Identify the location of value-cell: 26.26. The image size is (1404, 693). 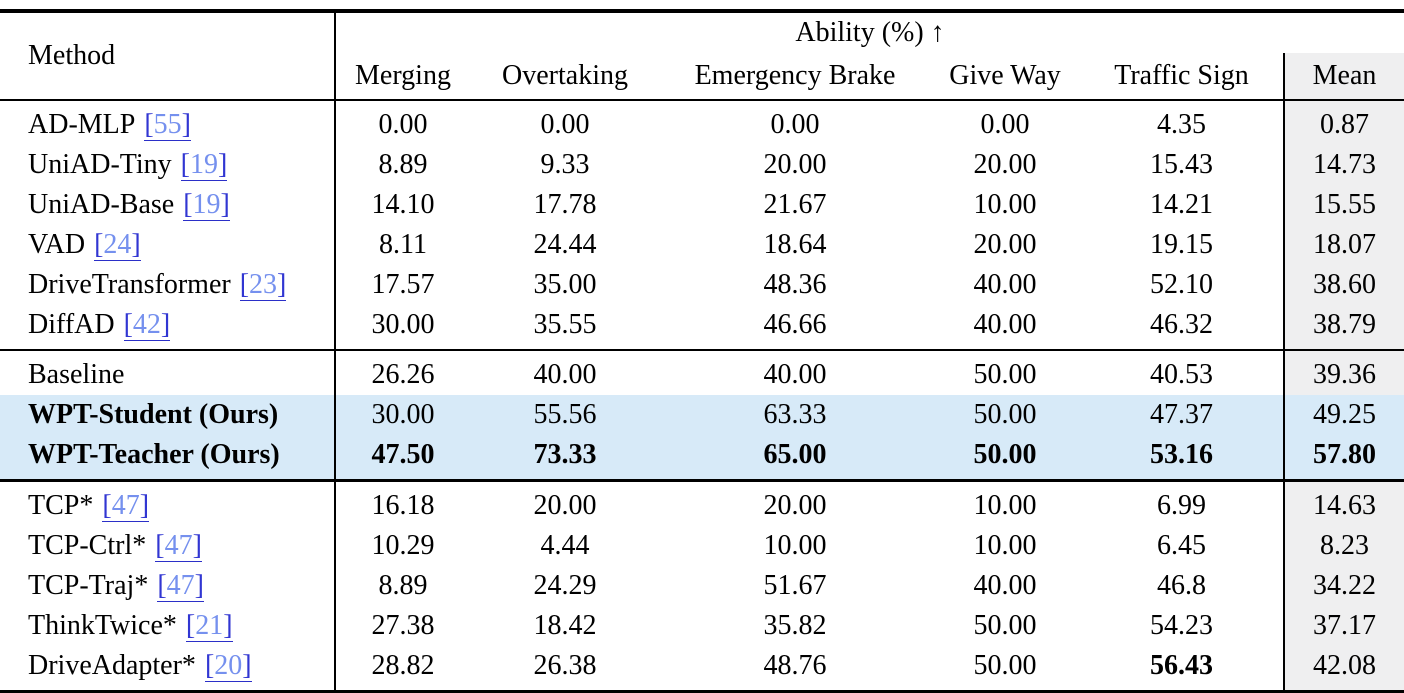
(403, 374).